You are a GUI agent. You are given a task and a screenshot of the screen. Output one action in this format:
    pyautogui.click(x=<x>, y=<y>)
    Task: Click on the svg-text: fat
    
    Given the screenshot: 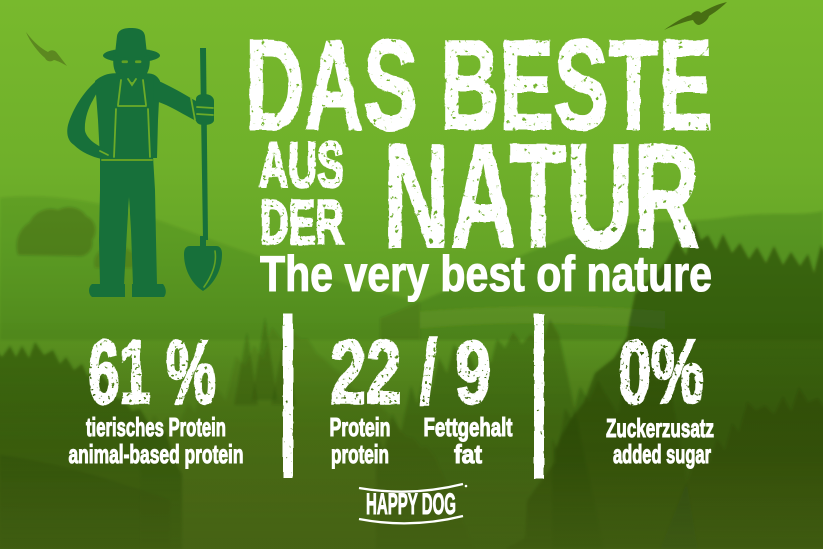 What is the action you would take?
    pyautogui.click(x=468, y=454)
    